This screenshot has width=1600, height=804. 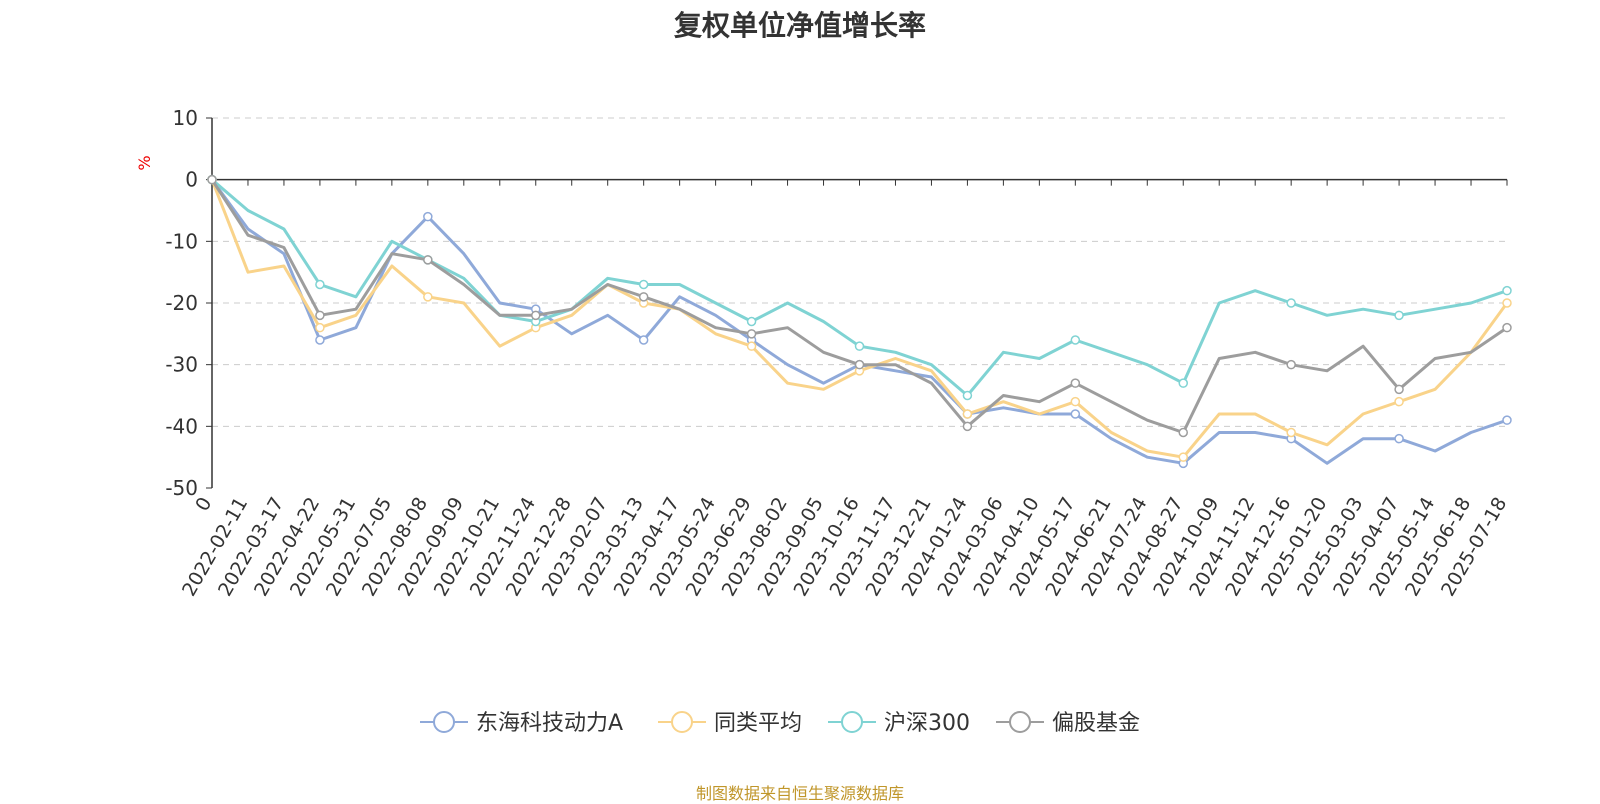 I want to click on y-axis-label: %, so click(x=144, y=162).